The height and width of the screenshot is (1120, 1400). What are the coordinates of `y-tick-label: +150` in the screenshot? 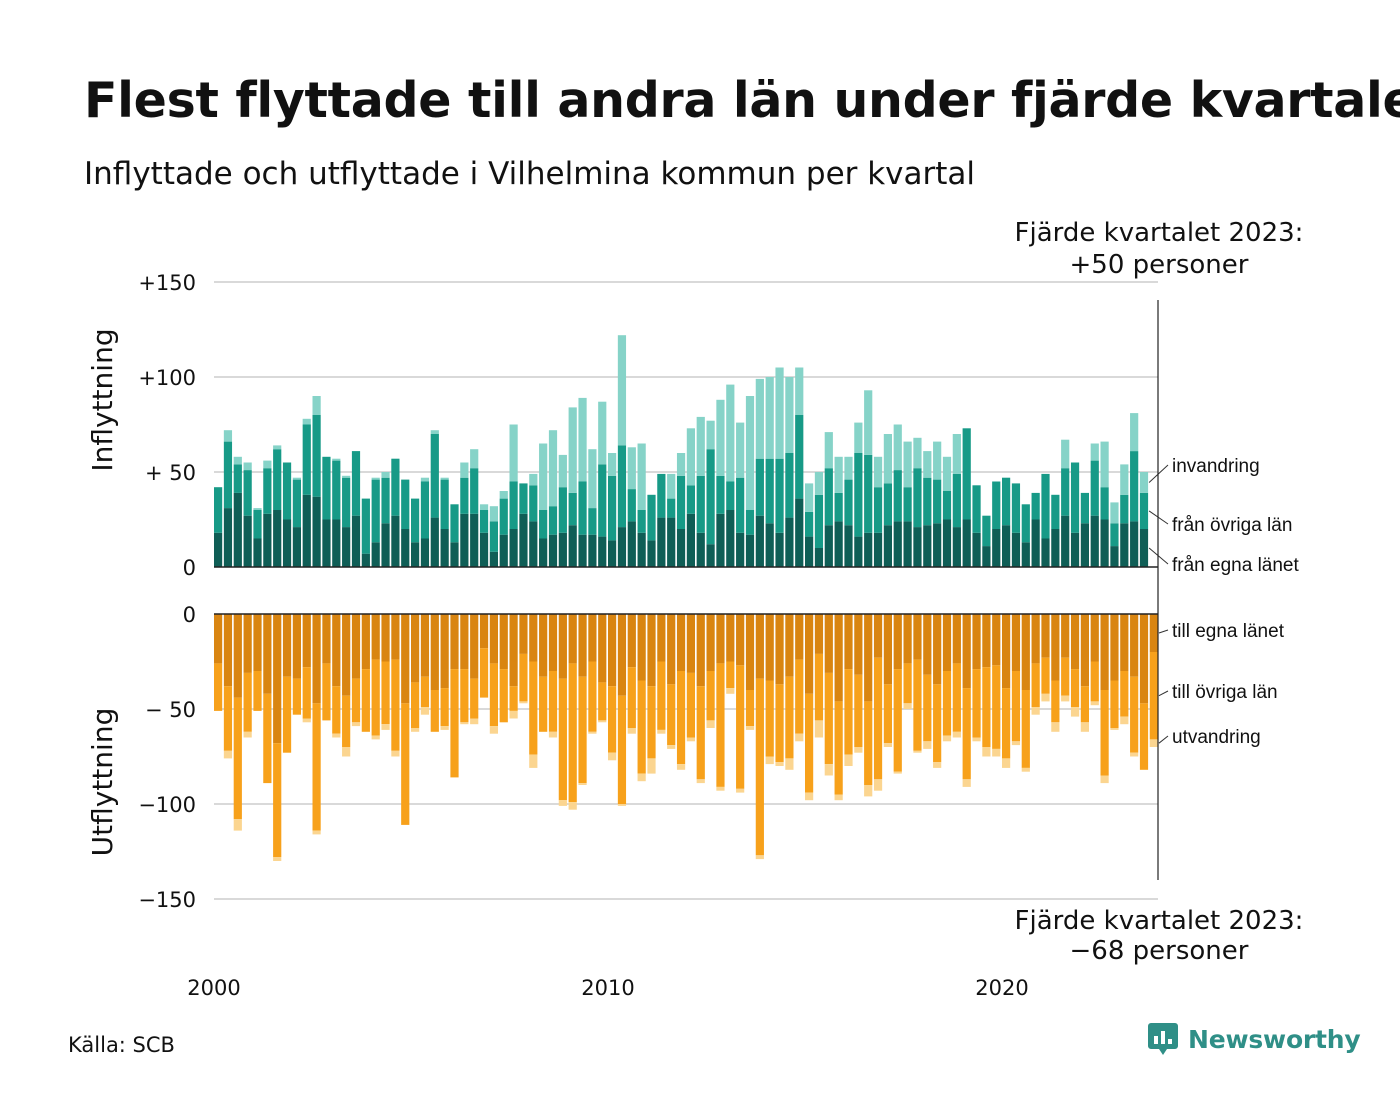 It's located at (167, 283).